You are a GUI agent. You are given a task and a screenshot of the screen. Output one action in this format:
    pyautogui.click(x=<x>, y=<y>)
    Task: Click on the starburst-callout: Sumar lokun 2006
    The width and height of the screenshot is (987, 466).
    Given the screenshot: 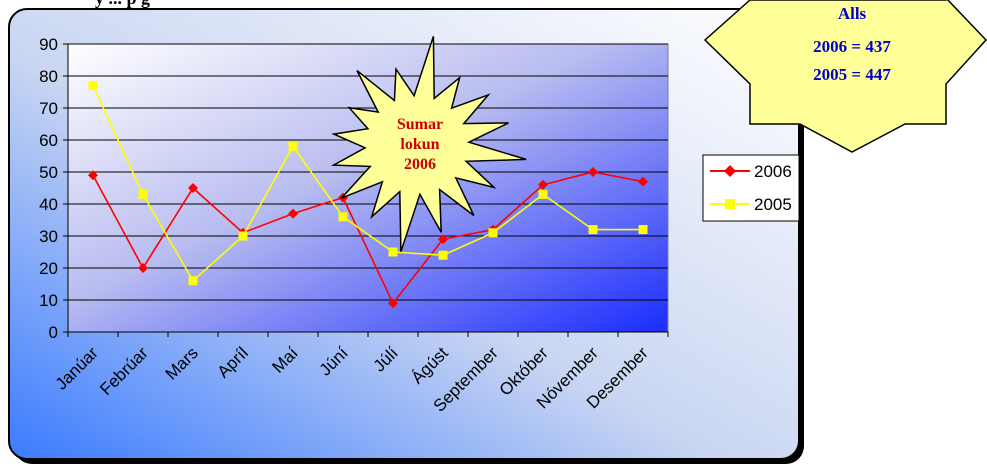 What is the action you would take?
    pyautogui.click(x=428, y=144)
    